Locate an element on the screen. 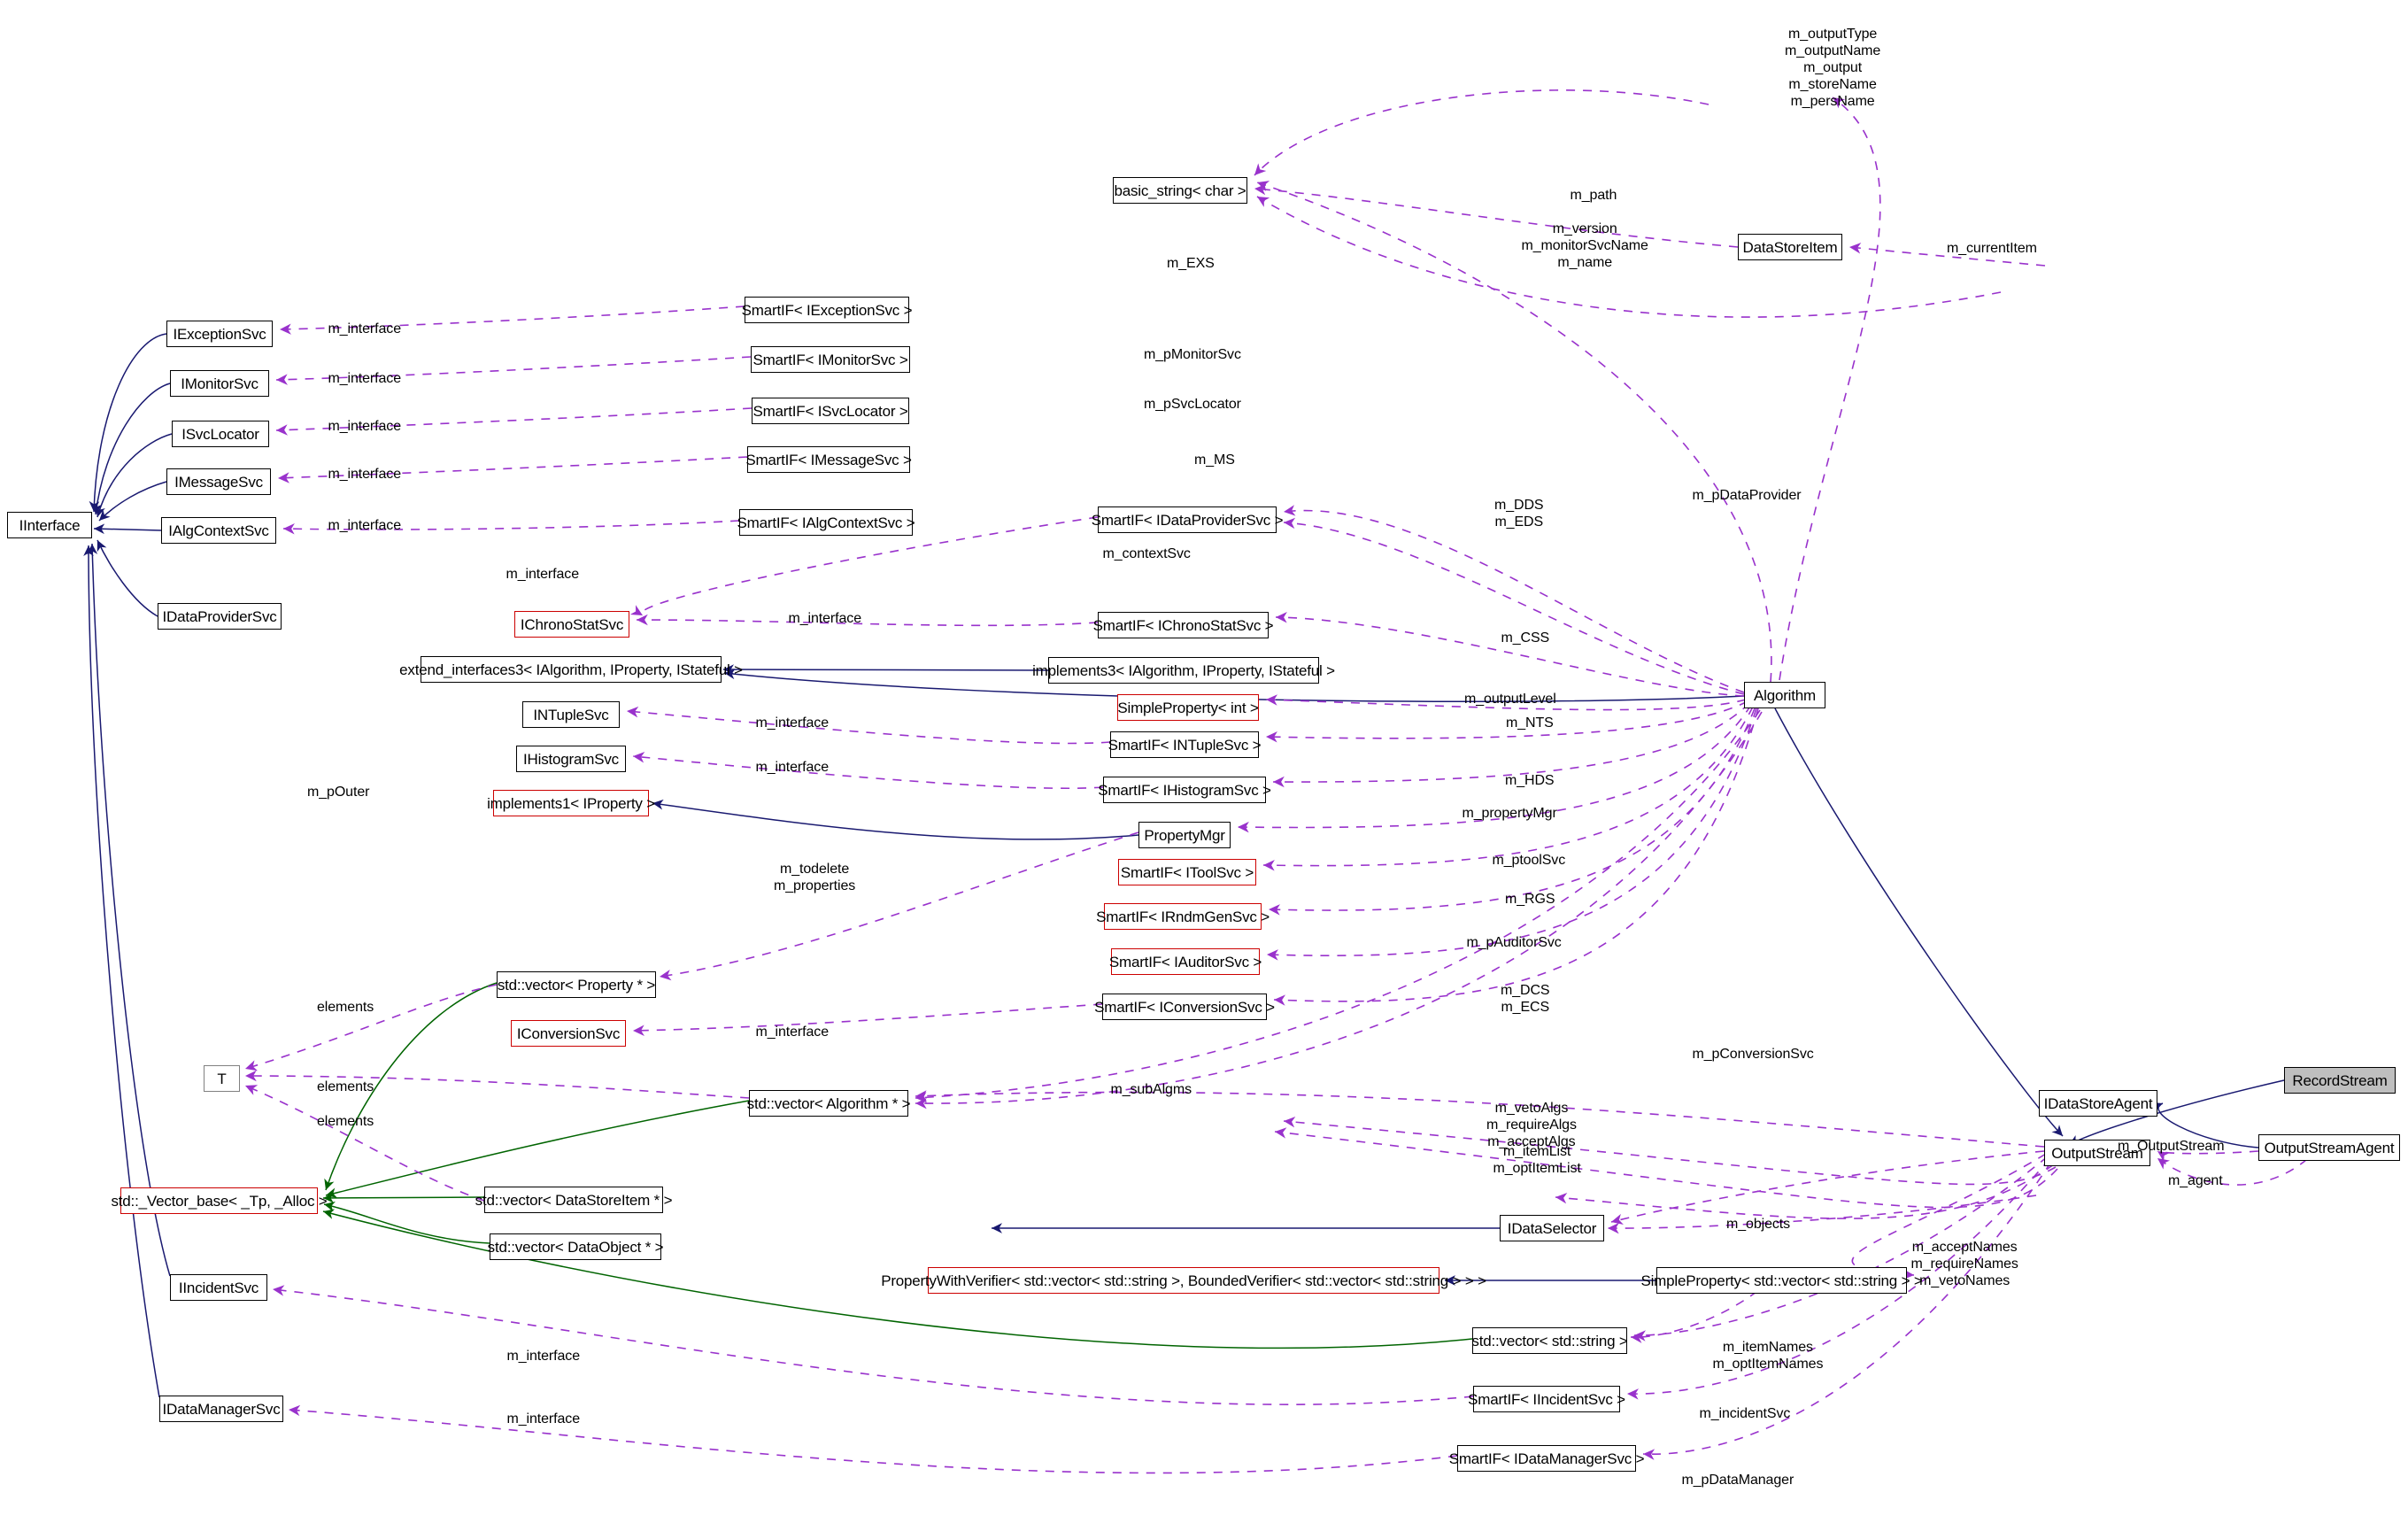  class-node-isvclocator: ISvcLocator is located at coordinates (220, 434).